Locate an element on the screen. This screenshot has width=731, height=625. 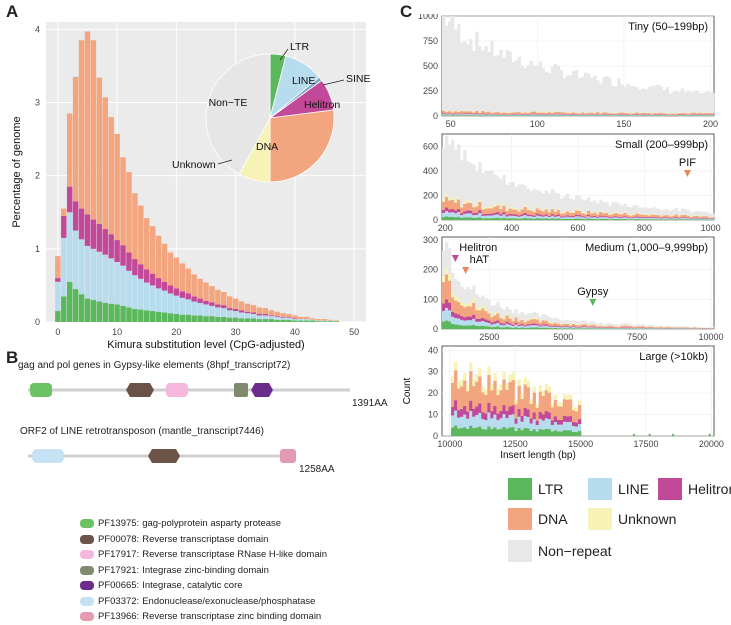
legend-item-unknown: Unknown is located at coordinates (632, 519).